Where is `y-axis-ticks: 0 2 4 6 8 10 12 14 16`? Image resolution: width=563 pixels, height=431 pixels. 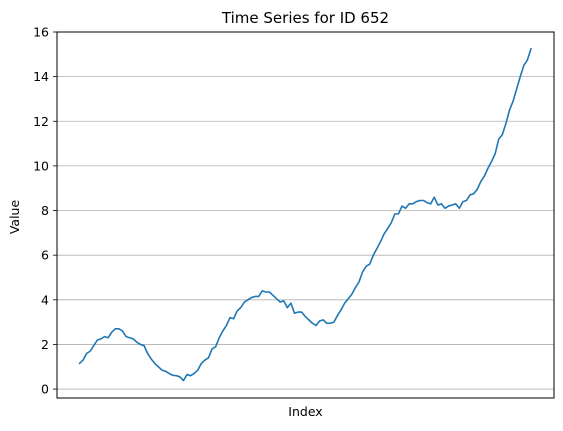 y-axis-ticks: 0 2 4 6 8 10 12 14 16 is located at coordinates (45, 211).